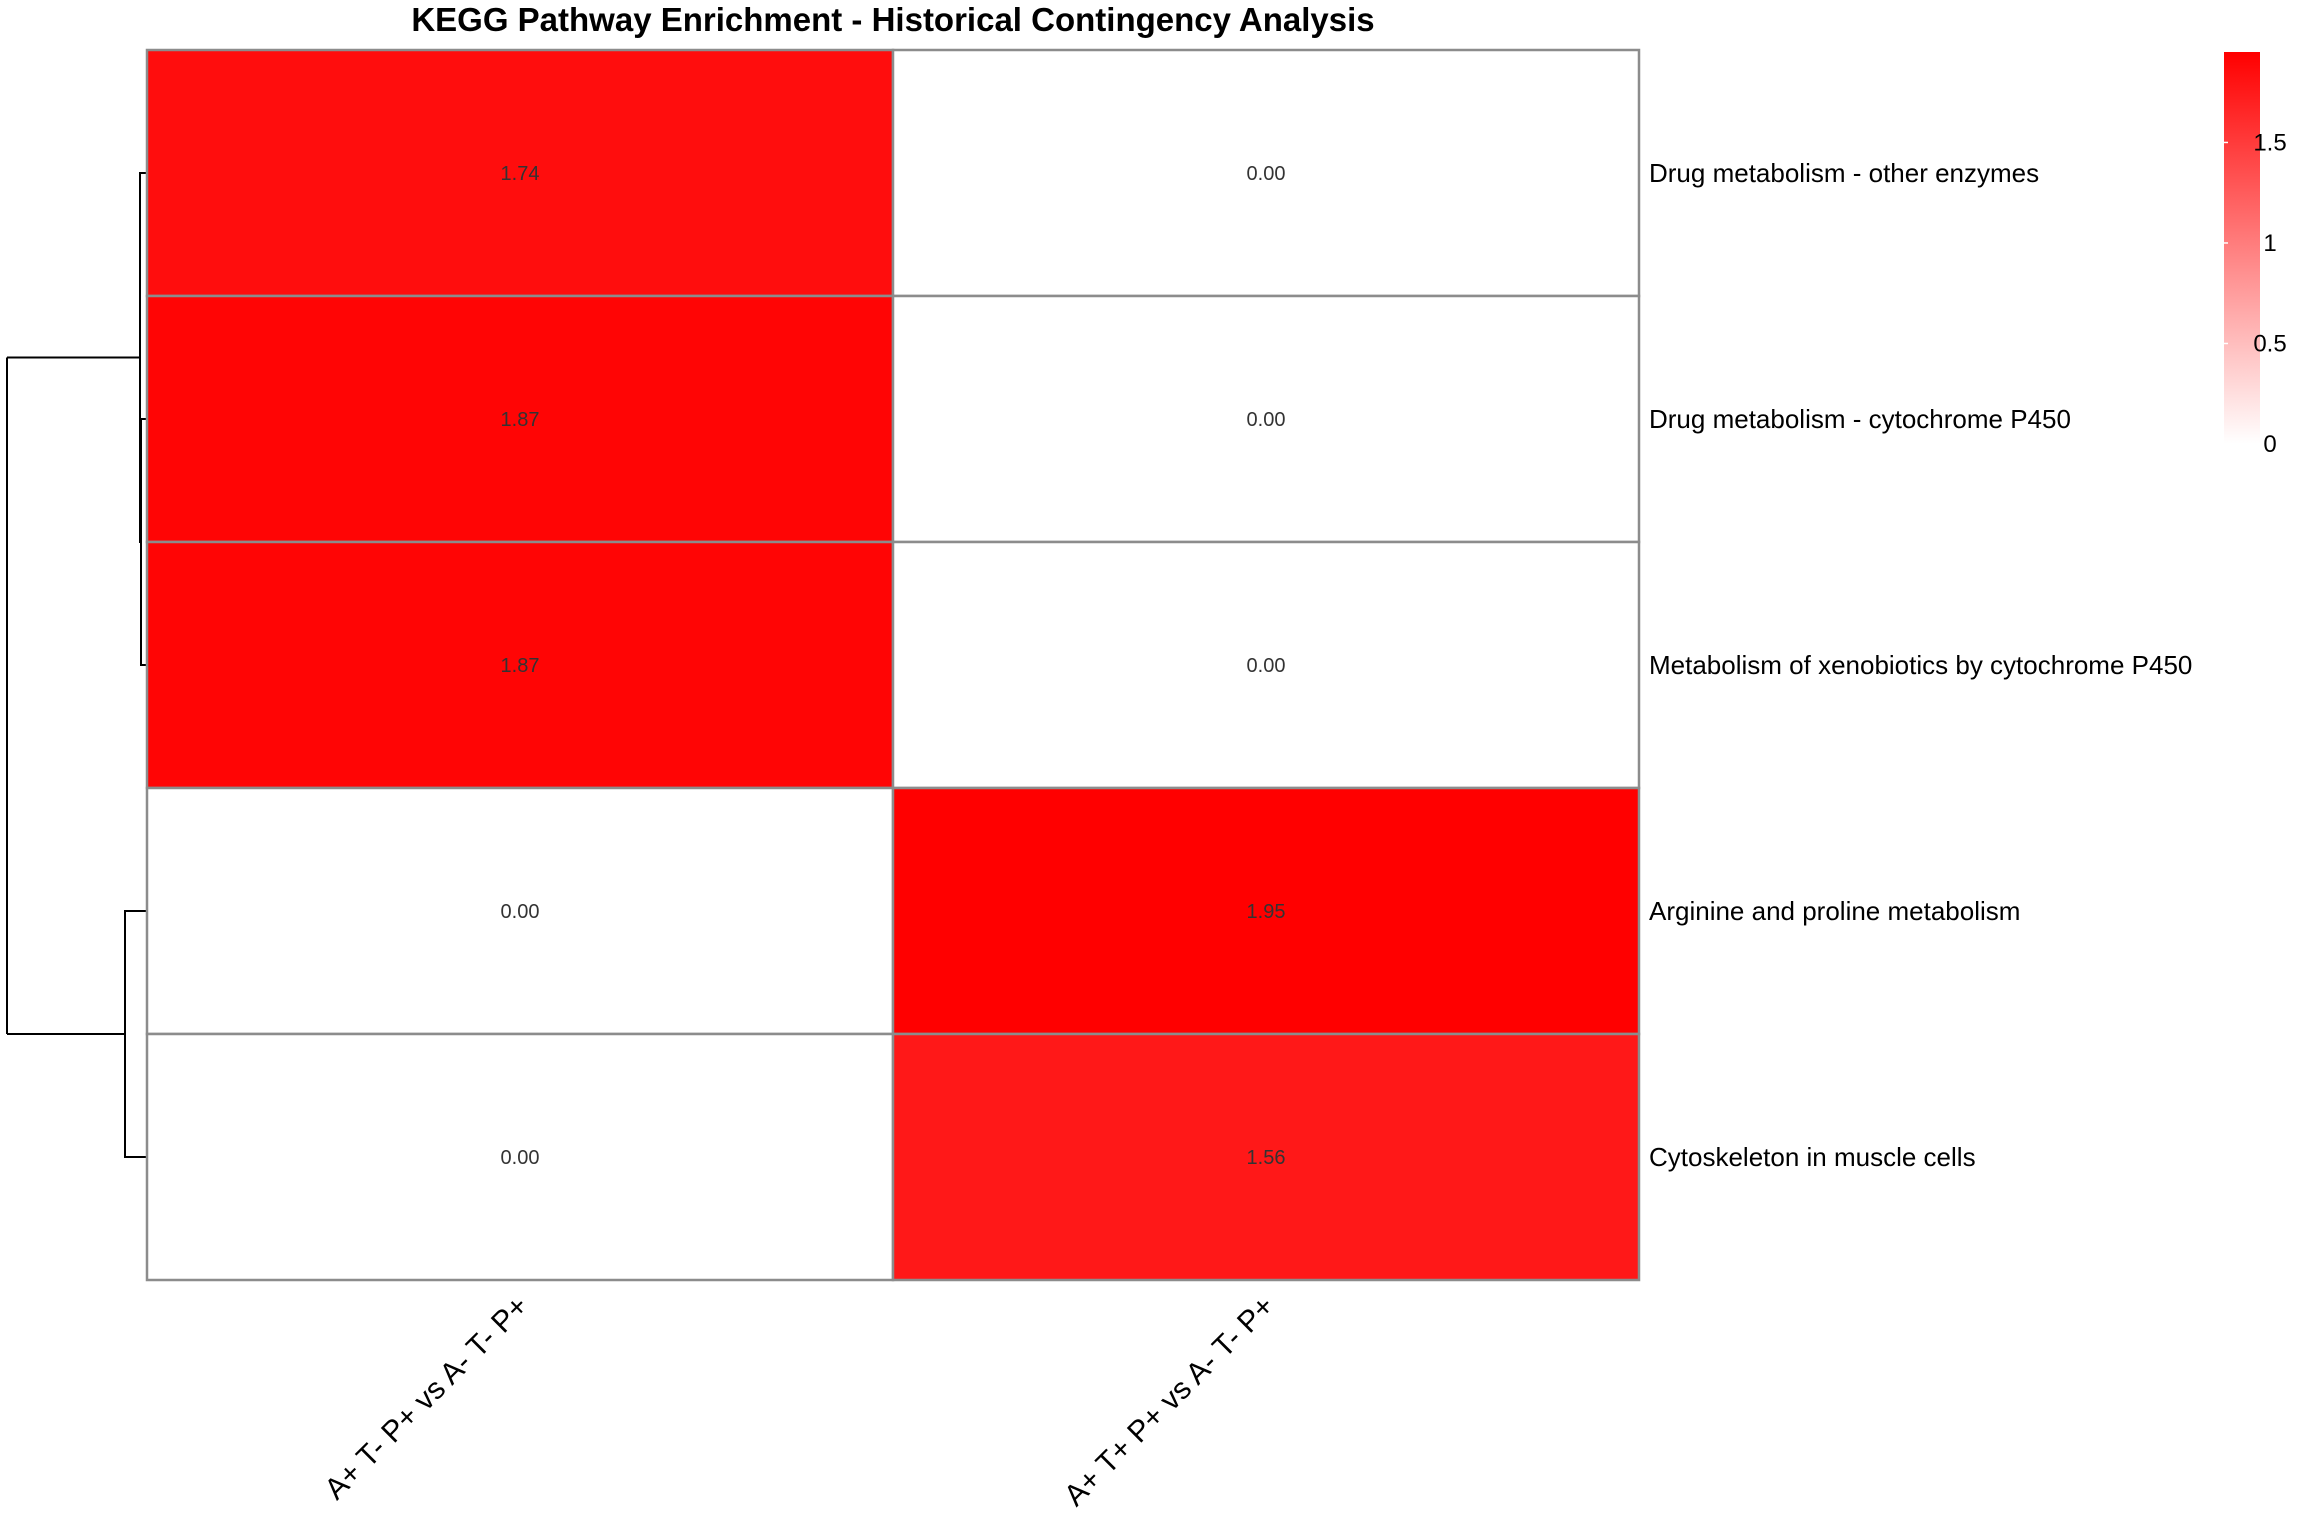 This screenshot has width=2304, height=1536. I want to click on row-label: Drug metabolism - other enzymes, so click(1844, 173).